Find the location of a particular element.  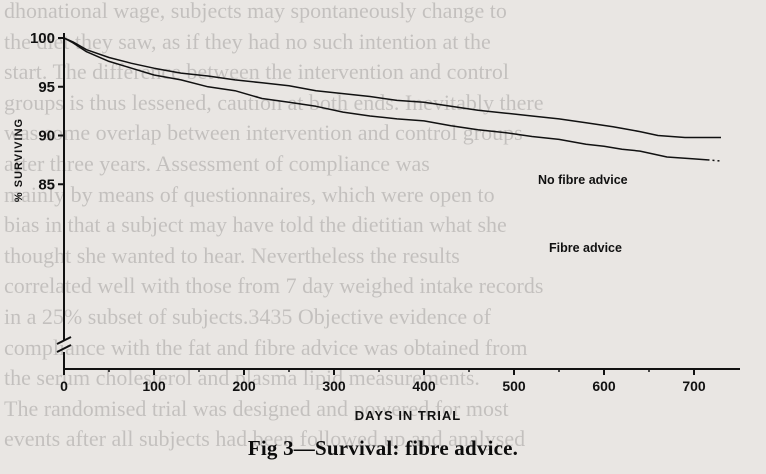

x-tick-label: 700 is located at coordinates (694, 386).